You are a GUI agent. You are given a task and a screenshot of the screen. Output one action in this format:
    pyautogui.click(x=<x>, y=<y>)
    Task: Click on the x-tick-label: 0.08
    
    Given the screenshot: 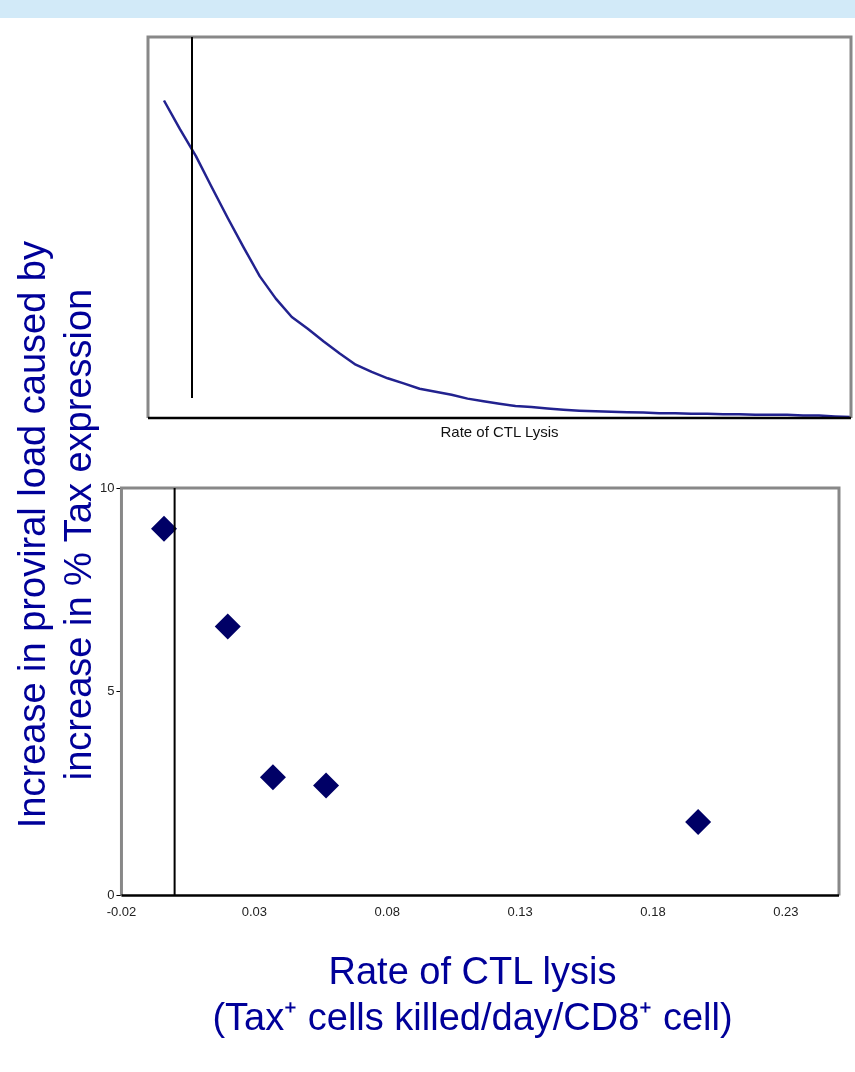 What is the action you would take?
    pyautogui.click(x=387, y=911)
    